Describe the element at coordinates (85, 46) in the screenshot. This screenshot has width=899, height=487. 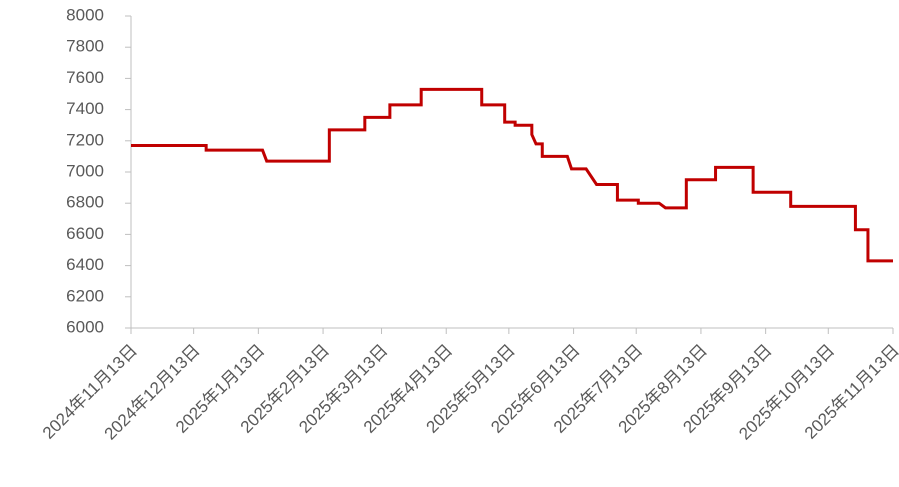
I see `y-tick-label: 7800` at that location.